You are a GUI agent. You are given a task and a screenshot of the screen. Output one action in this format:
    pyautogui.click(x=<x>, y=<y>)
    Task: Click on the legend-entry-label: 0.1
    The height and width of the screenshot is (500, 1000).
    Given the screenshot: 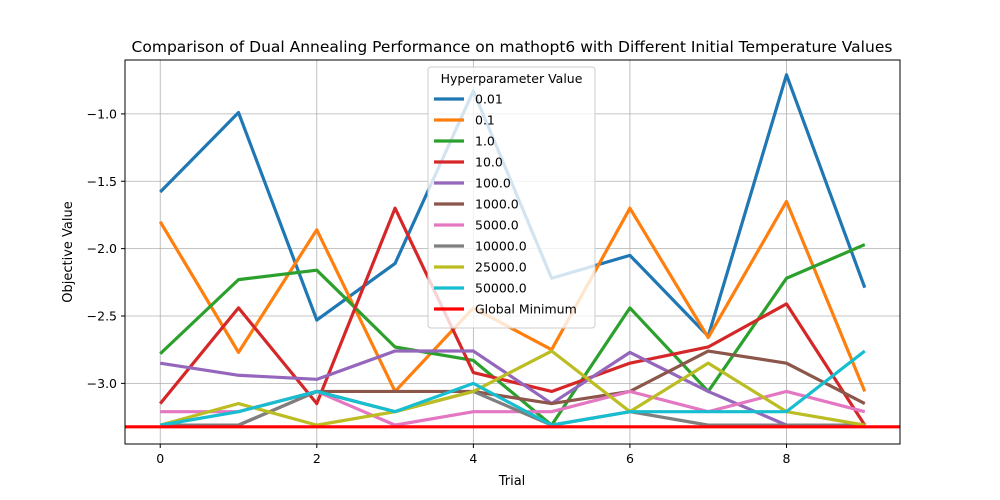 What is the action you would take?
    pyautogui.click(x=485, y=120)
    